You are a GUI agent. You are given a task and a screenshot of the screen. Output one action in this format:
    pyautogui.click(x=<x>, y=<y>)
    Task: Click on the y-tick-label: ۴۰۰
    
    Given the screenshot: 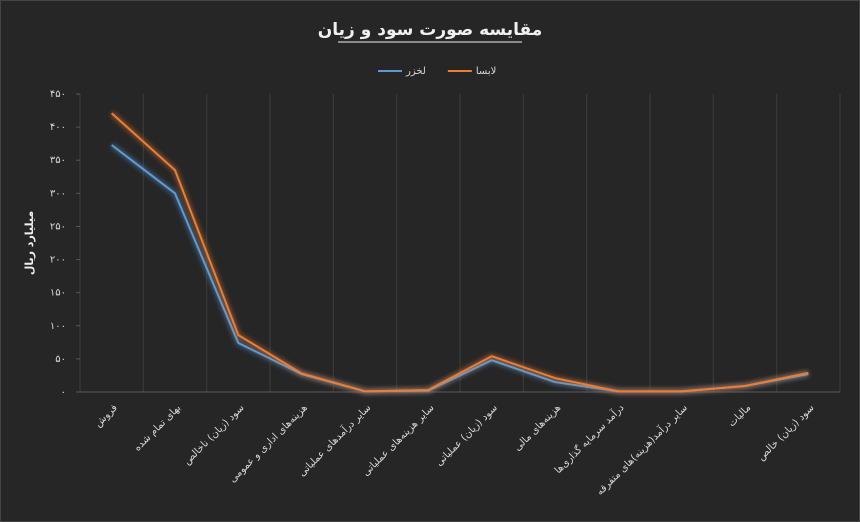 What is the action you would take?
    pyautogui.click(x=58, y=127)
    